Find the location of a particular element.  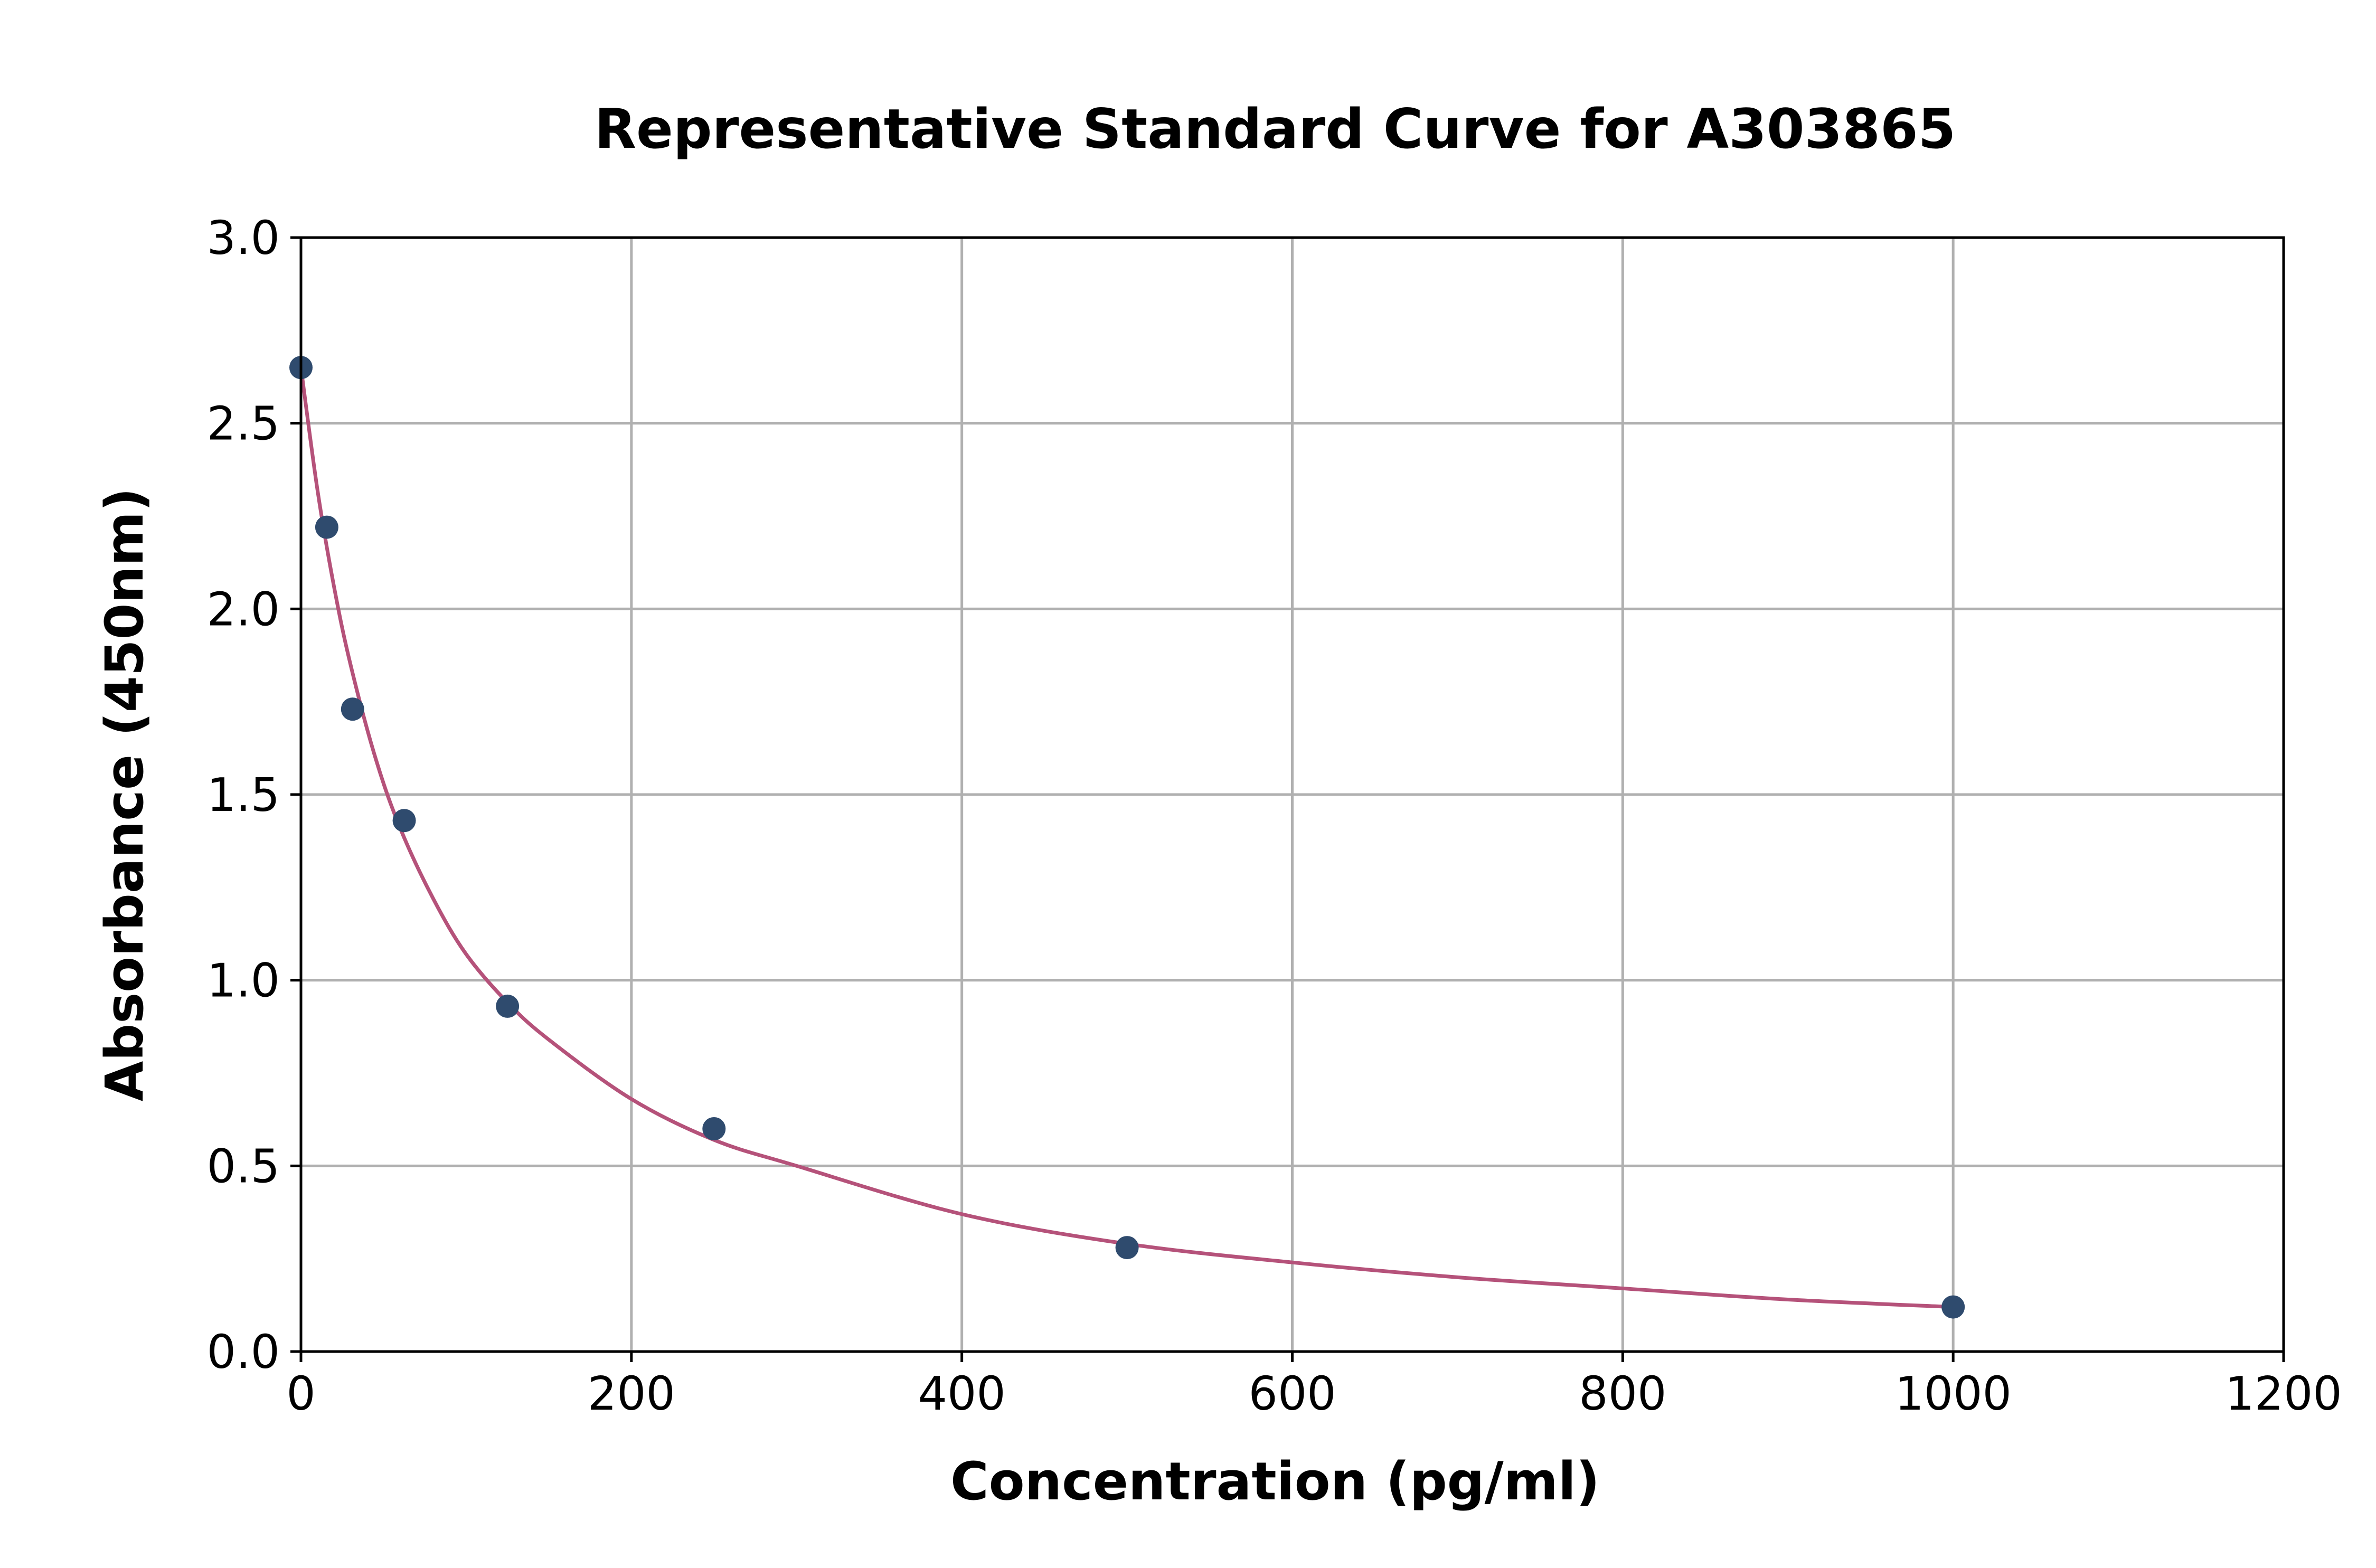

y-tick-label: 1.5 is located at coordinates (244, 795).